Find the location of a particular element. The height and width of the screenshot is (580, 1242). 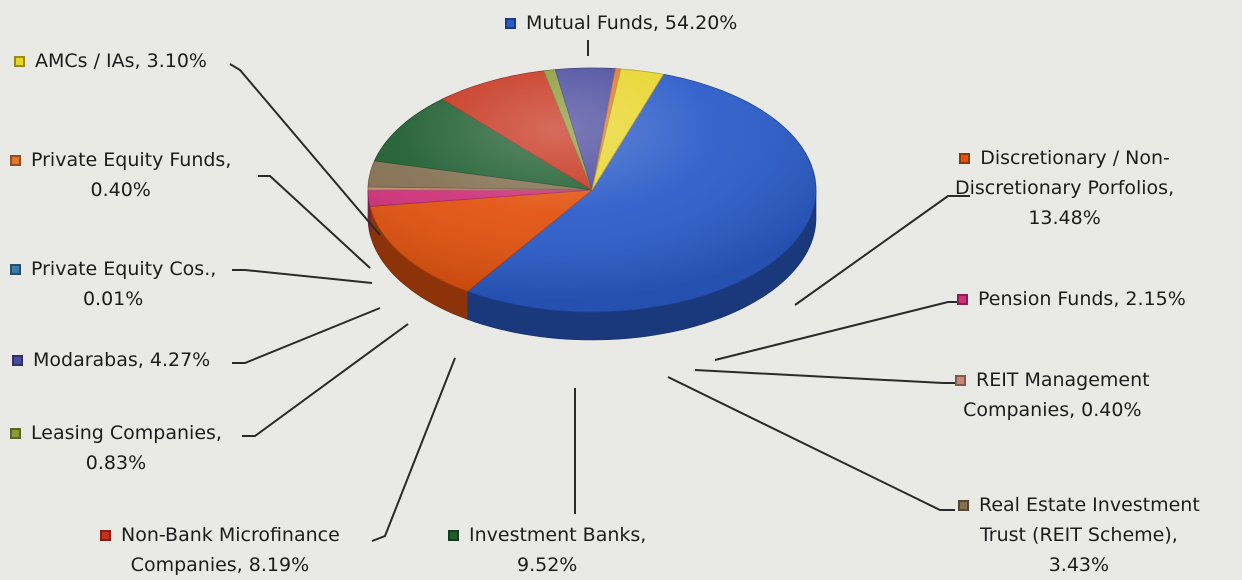

label-discretionary-line-2: Discretionary Porfolios, is located at coordinates (1065, 188).